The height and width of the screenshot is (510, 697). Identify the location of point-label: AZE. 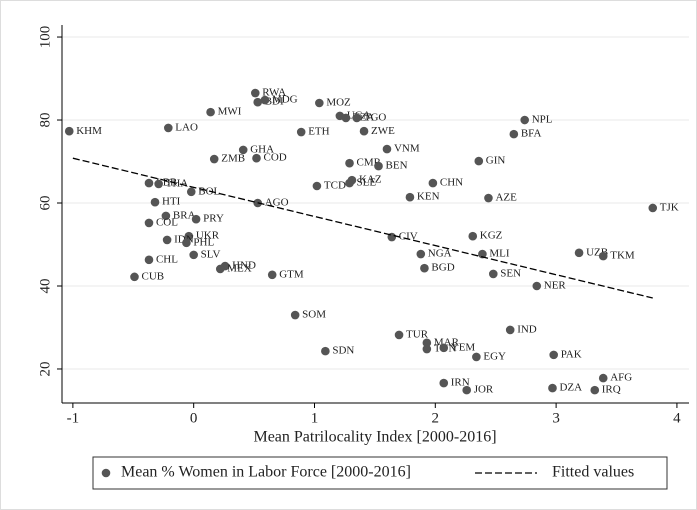
(506, 198).